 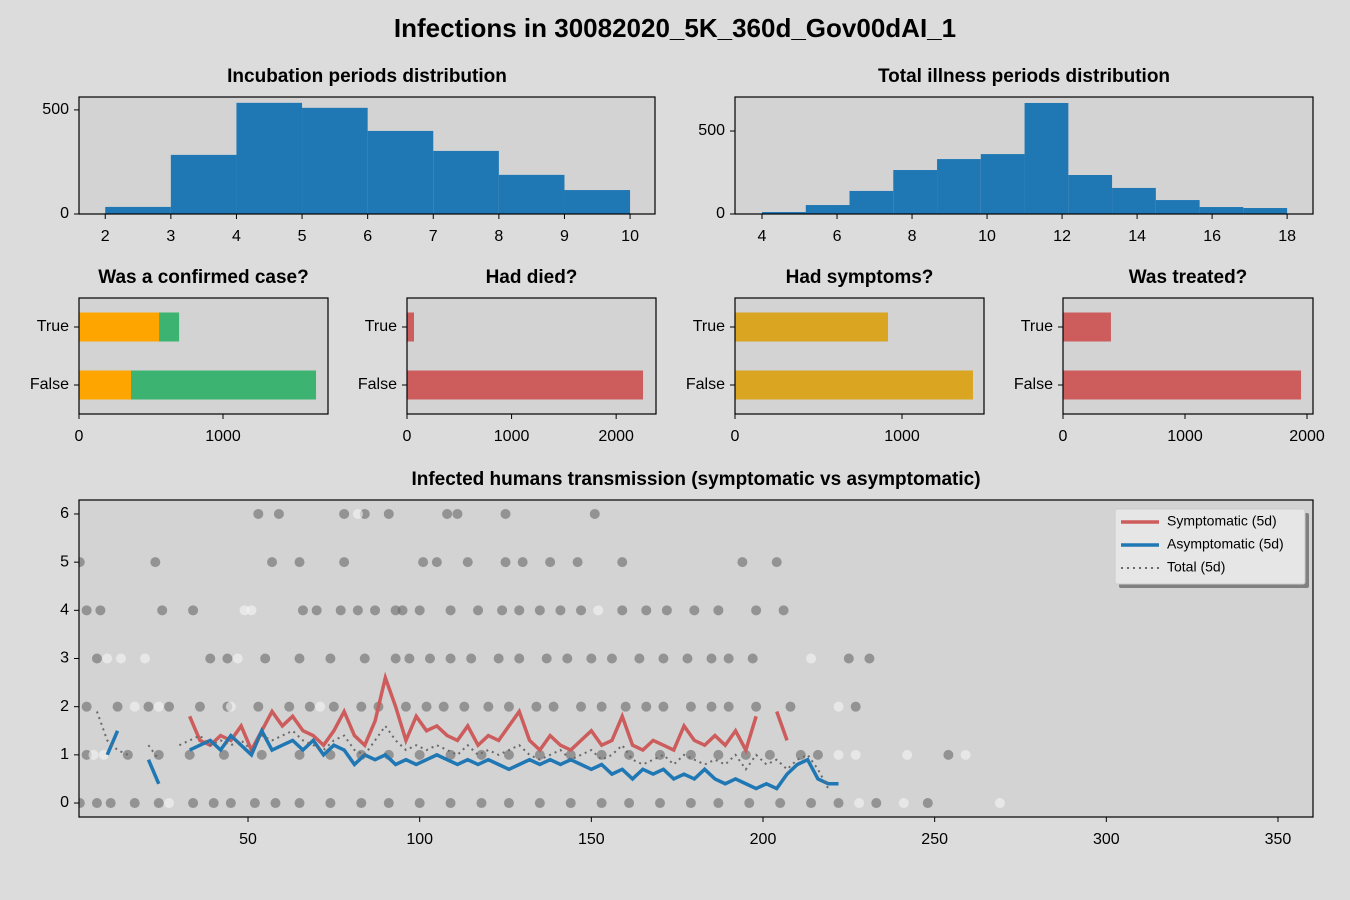 What do you see at coordinates (1024, 76) in the screenshot?
I see `chart-title: Total illness periods distribution` at bounding box center [1024, 76].